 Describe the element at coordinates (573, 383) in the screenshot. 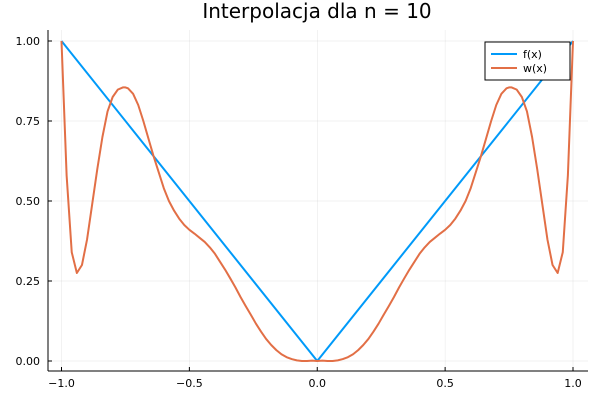

I see `x-tick-label: 1.0` at that location.